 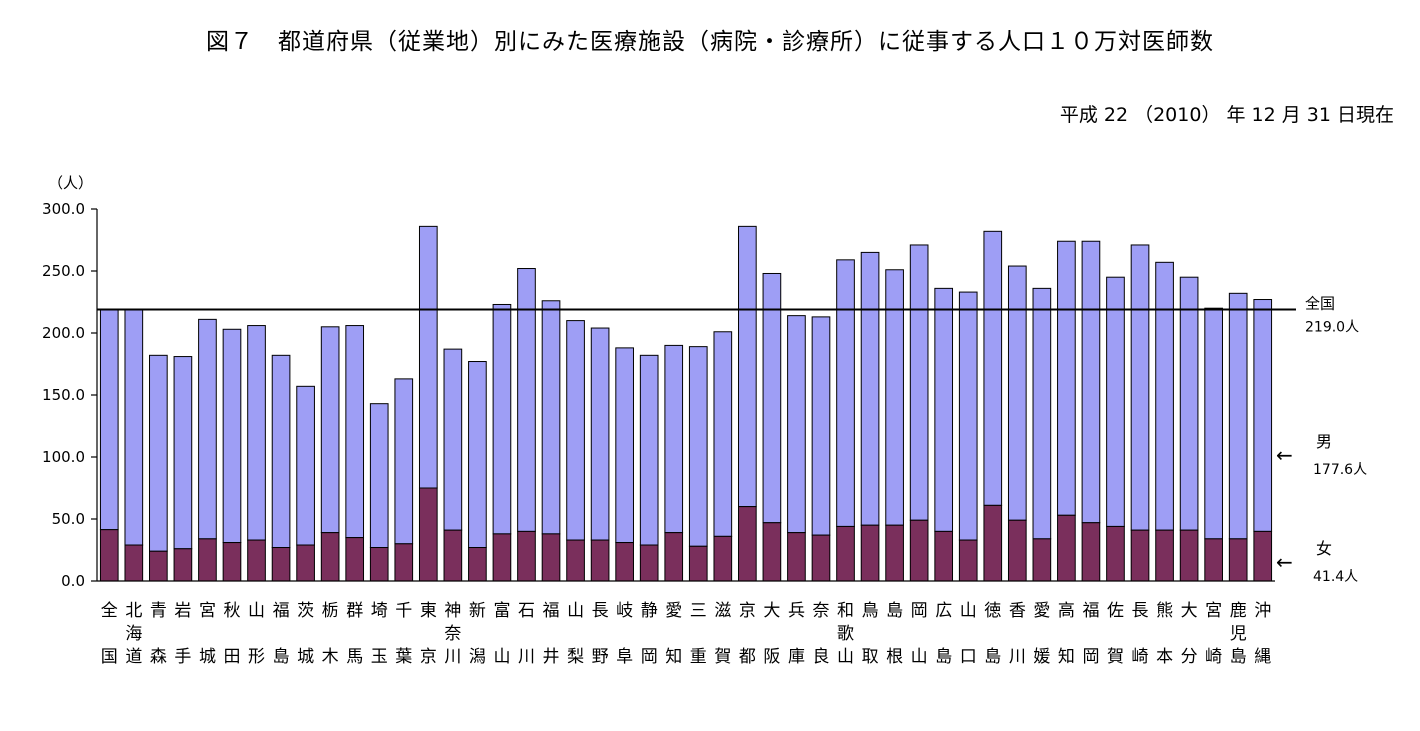 What do you see at coordinates (109, 634) in the screenshot?
I see `x-tick-label: 全国` at bounding box center [109, 634].